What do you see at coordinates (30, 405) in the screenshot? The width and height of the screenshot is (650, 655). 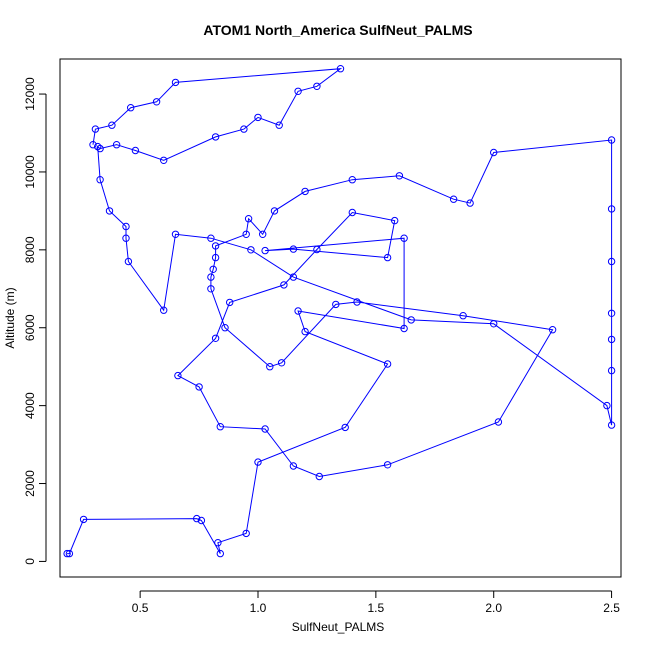 I see `y-tick-label: 4000` at bounding box center [30, 405].